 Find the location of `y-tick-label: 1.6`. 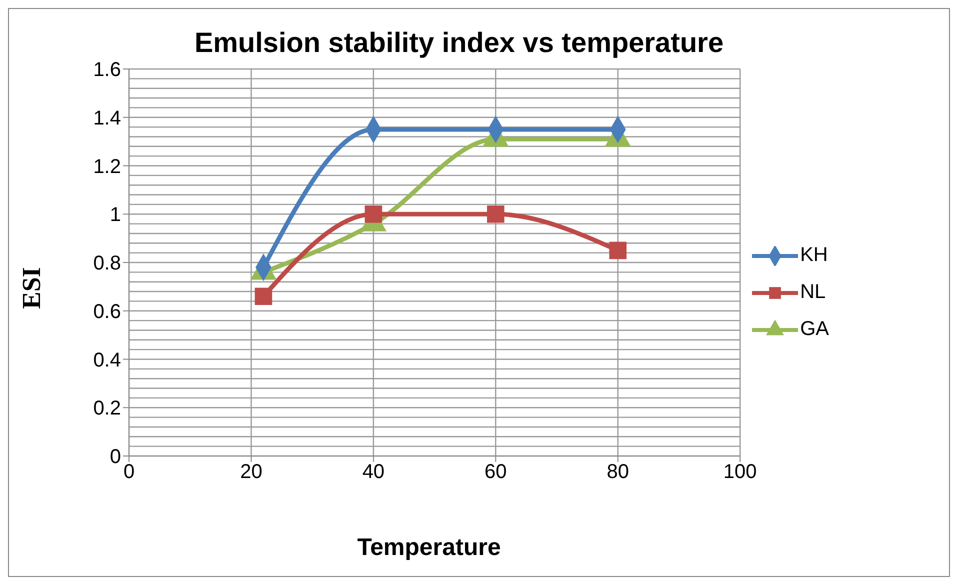

y-tick-label: 1.6 is located at coordinates (107, 70).